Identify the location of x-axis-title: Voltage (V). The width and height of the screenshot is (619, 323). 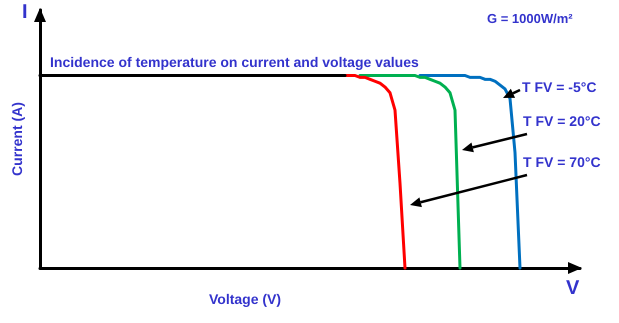
(245, 299).